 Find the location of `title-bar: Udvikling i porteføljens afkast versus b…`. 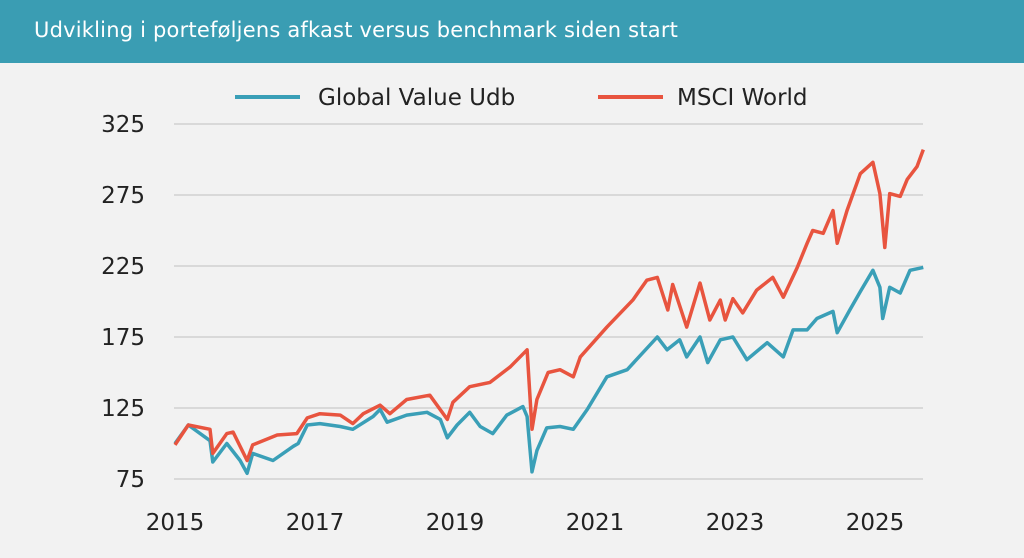

title-bar: Udvikling i porteføljens afkast versus b… is located at coordinates (512, 31).